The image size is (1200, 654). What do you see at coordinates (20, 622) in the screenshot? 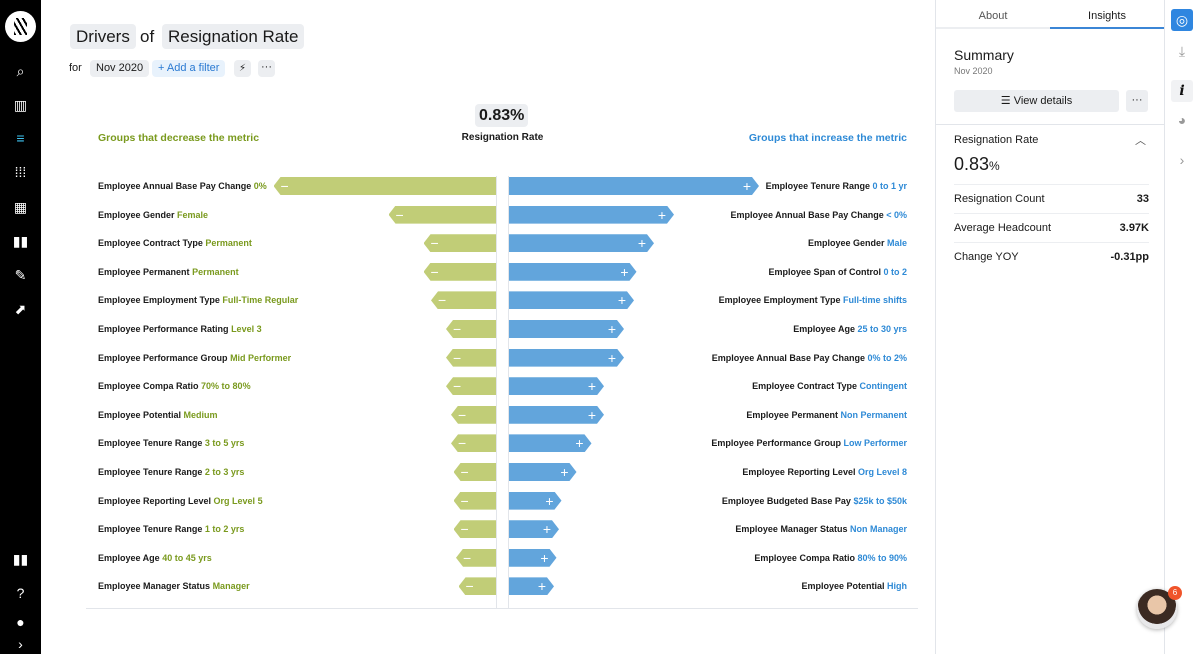
I see `user-icon: ●` at bounding box center [20, 622].